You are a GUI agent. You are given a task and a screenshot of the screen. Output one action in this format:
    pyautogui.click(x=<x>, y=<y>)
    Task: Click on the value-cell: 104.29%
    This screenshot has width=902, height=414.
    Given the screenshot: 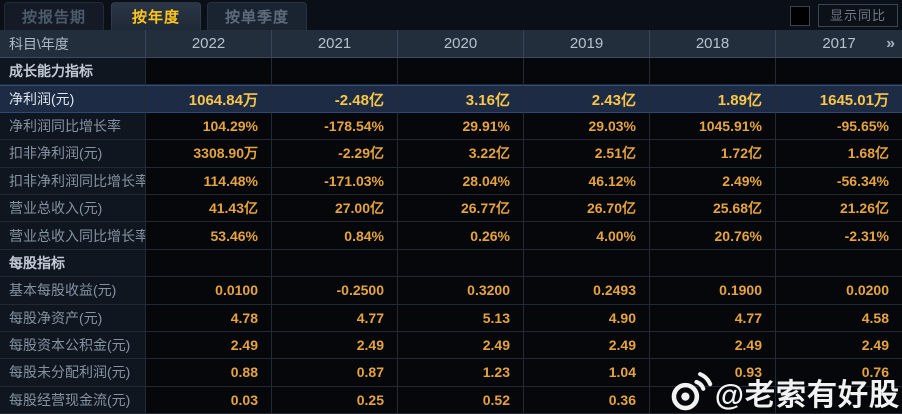 What is the action you would take?
    pyautogui.click(x=209, y=126)
    